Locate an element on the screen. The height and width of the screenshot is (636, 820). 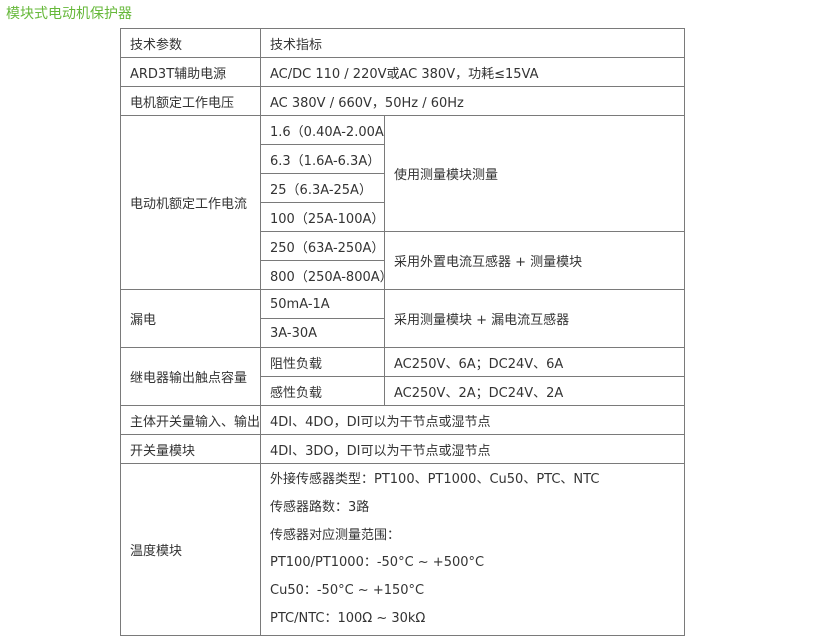
param-cell: 开关量模块 is located at coordinates (190, 449).